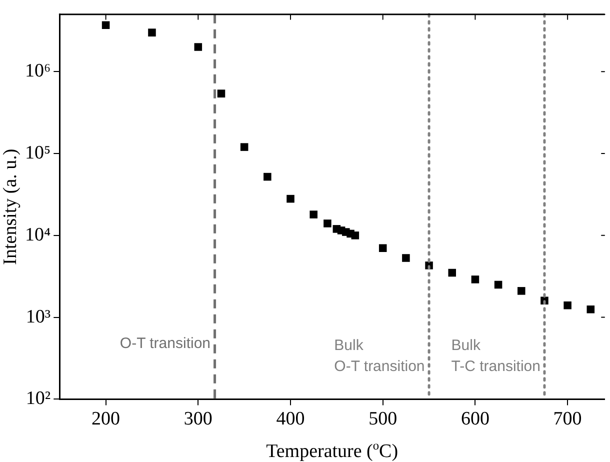 This screenshot has height=462, width=610. I want to click on y-tick-label: 10⁶, so click(38, 71).